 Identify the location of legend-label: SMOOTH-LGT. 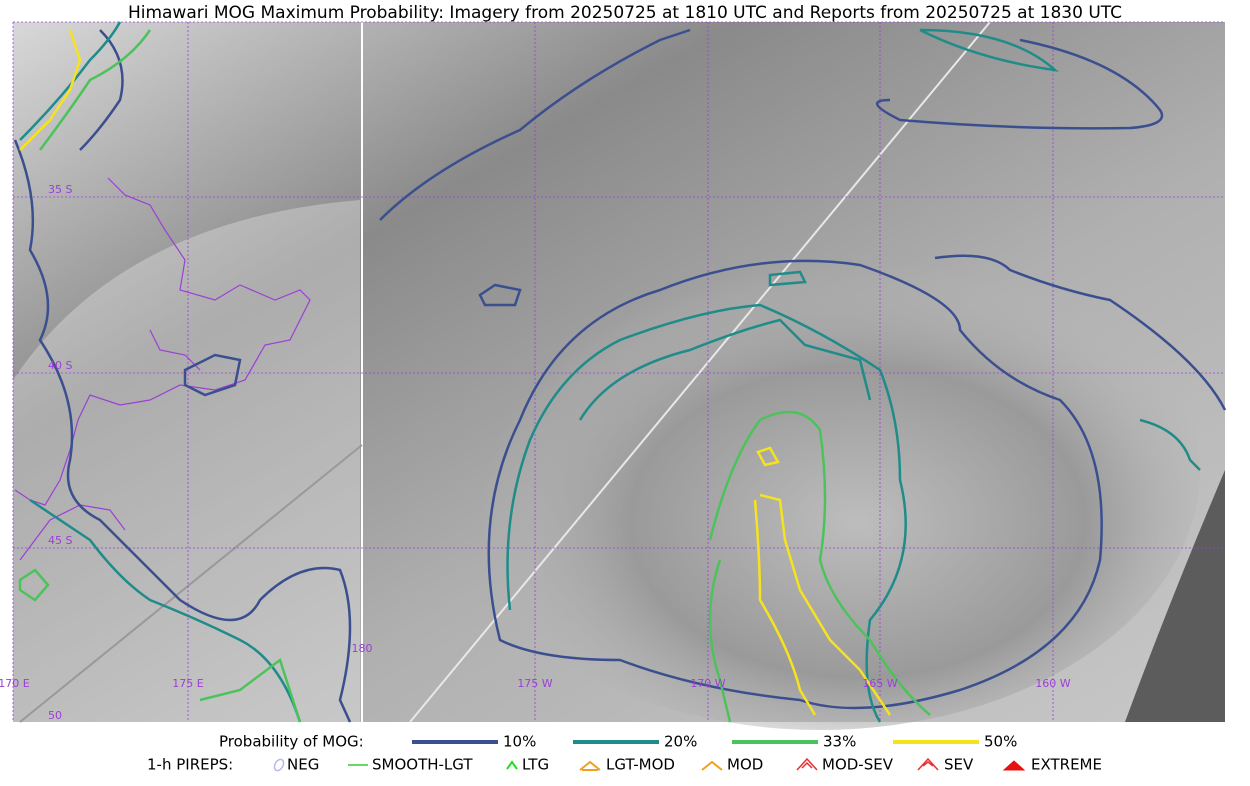
(422, 765).